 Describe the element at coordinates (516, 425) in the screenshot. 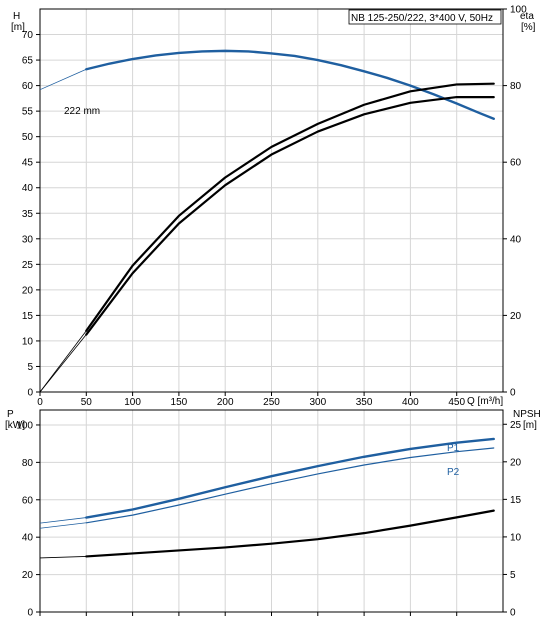

I see `p1-right-tick-label: 25` at that location.